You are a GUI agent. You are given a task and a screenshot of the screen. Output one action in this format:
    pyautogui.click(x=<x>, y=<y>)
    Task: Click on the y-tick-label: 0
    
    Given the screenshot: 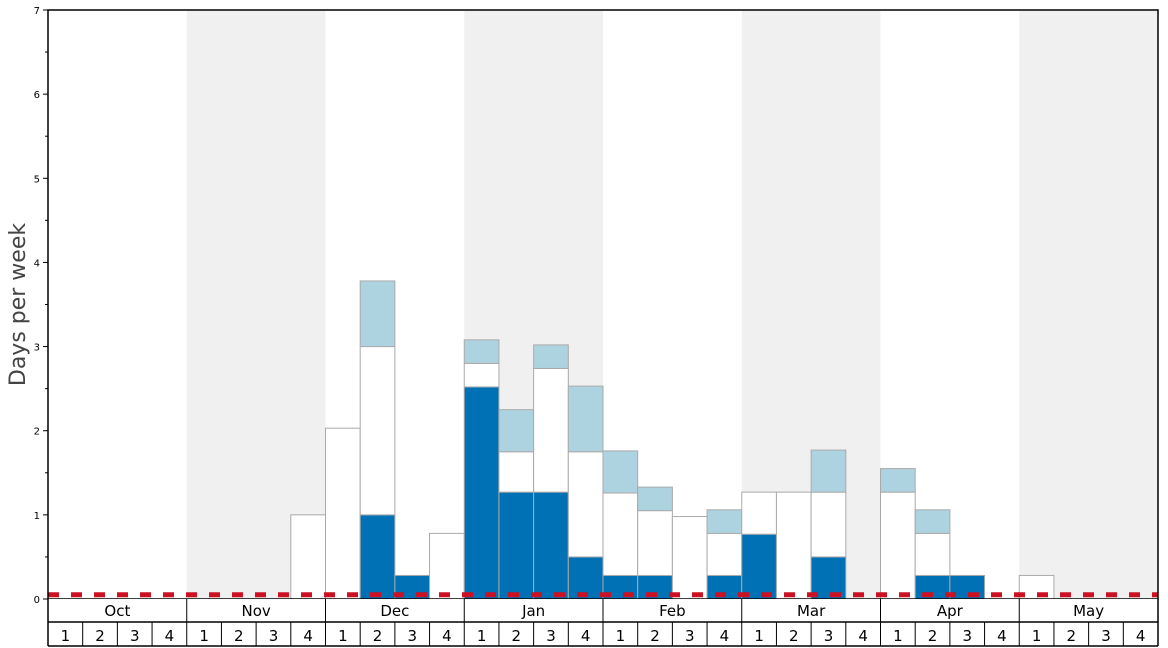 What is the action you would take?
    pyautogui.click(x=37, y=600)
    